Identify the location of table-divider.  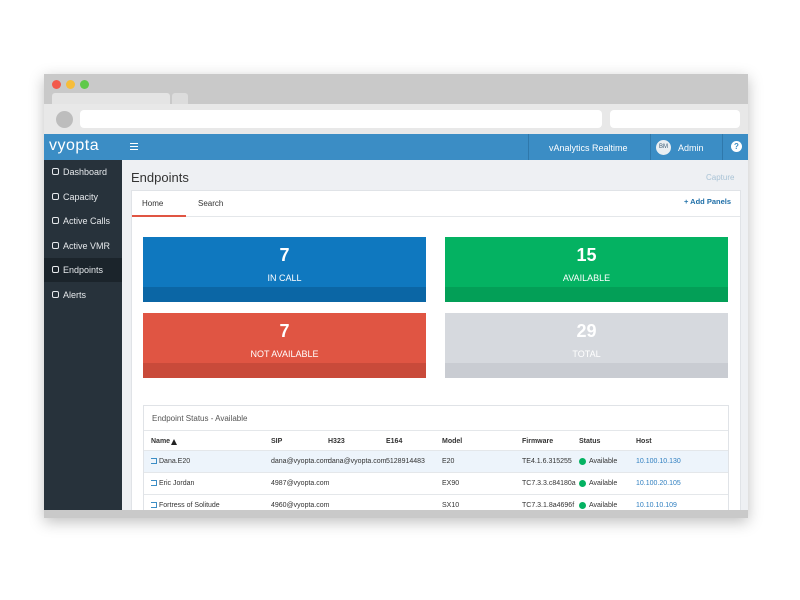
(436, 430).